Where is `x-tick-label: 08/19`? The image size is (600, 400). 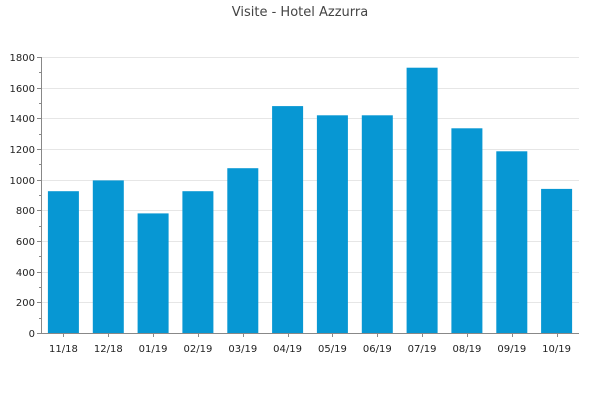 x-tick-label: 08/19 is located at coordinates (466, 349).